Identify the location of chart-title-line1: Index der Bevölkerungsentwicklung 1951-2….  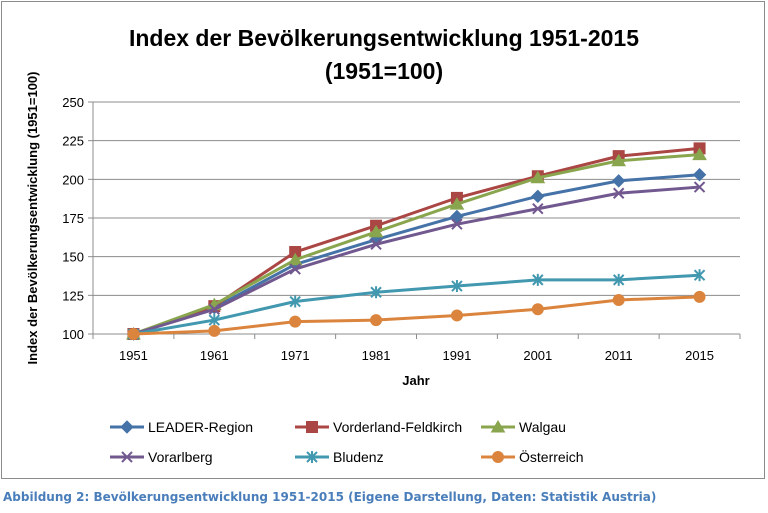
(384, 38).